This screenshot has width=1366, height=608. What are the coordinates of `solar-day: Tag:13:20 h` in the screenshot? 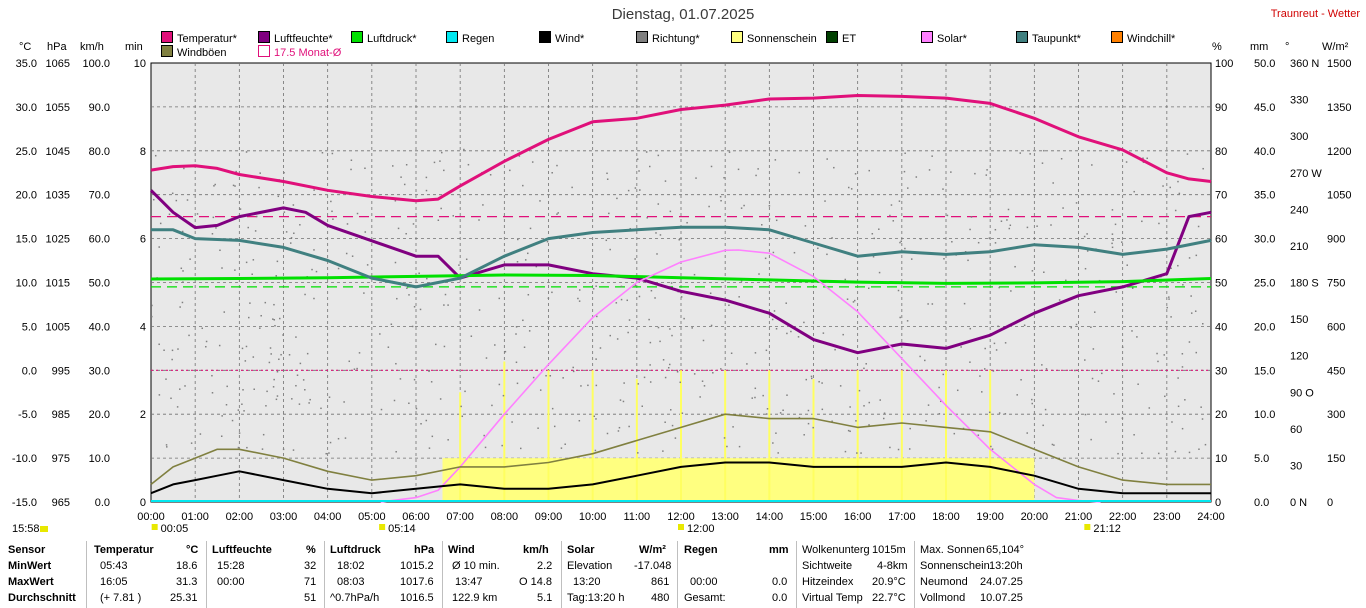 It's located at (596, 598).